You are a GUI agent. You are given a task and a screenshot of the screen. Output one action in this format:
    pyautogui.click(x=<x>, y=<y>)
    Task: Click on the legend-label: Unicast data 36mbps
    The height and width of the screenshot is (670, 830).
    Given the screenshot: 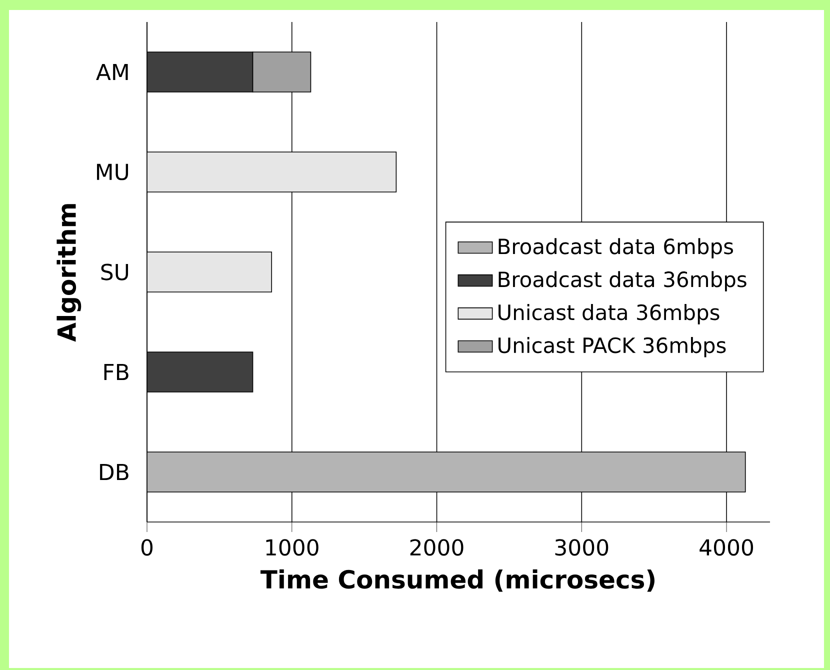 What is the action you would take?
    pyautogui.click(x=609, y=314)
    